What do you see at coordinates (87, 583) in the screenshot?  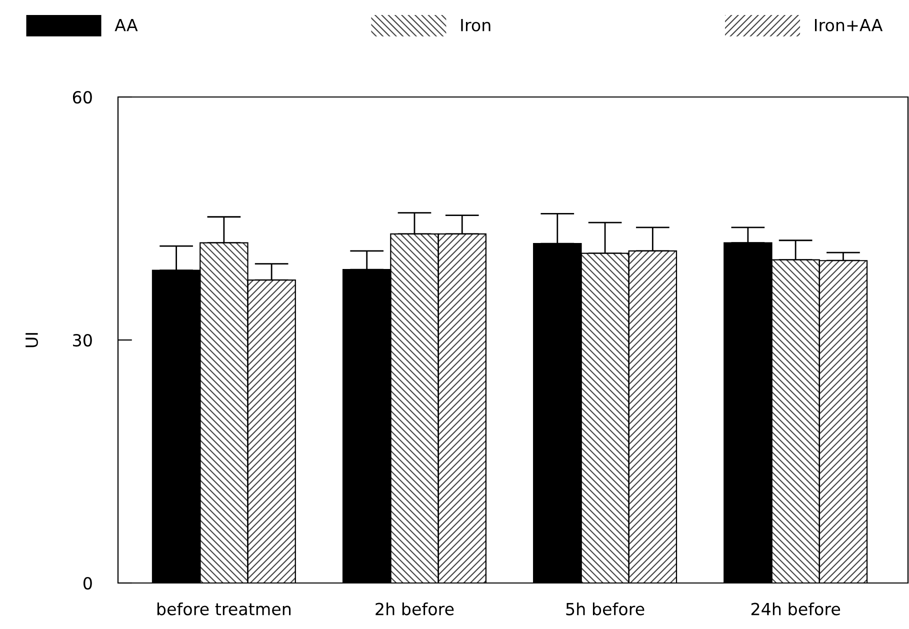 I see `y-tick-label: 0` at bounding box center [87, 583].